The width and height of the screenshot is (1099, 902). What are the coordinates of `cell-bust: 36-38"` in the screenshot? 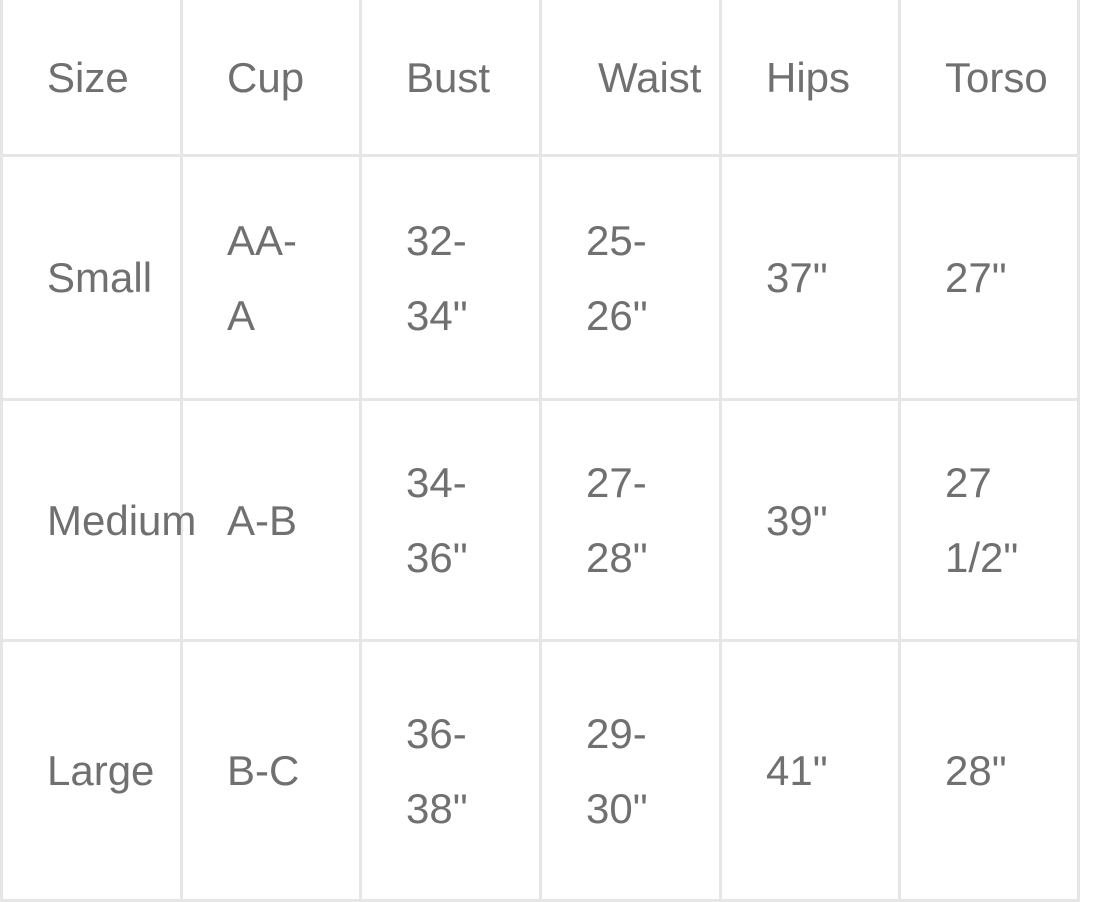 It's located at (452, 772).